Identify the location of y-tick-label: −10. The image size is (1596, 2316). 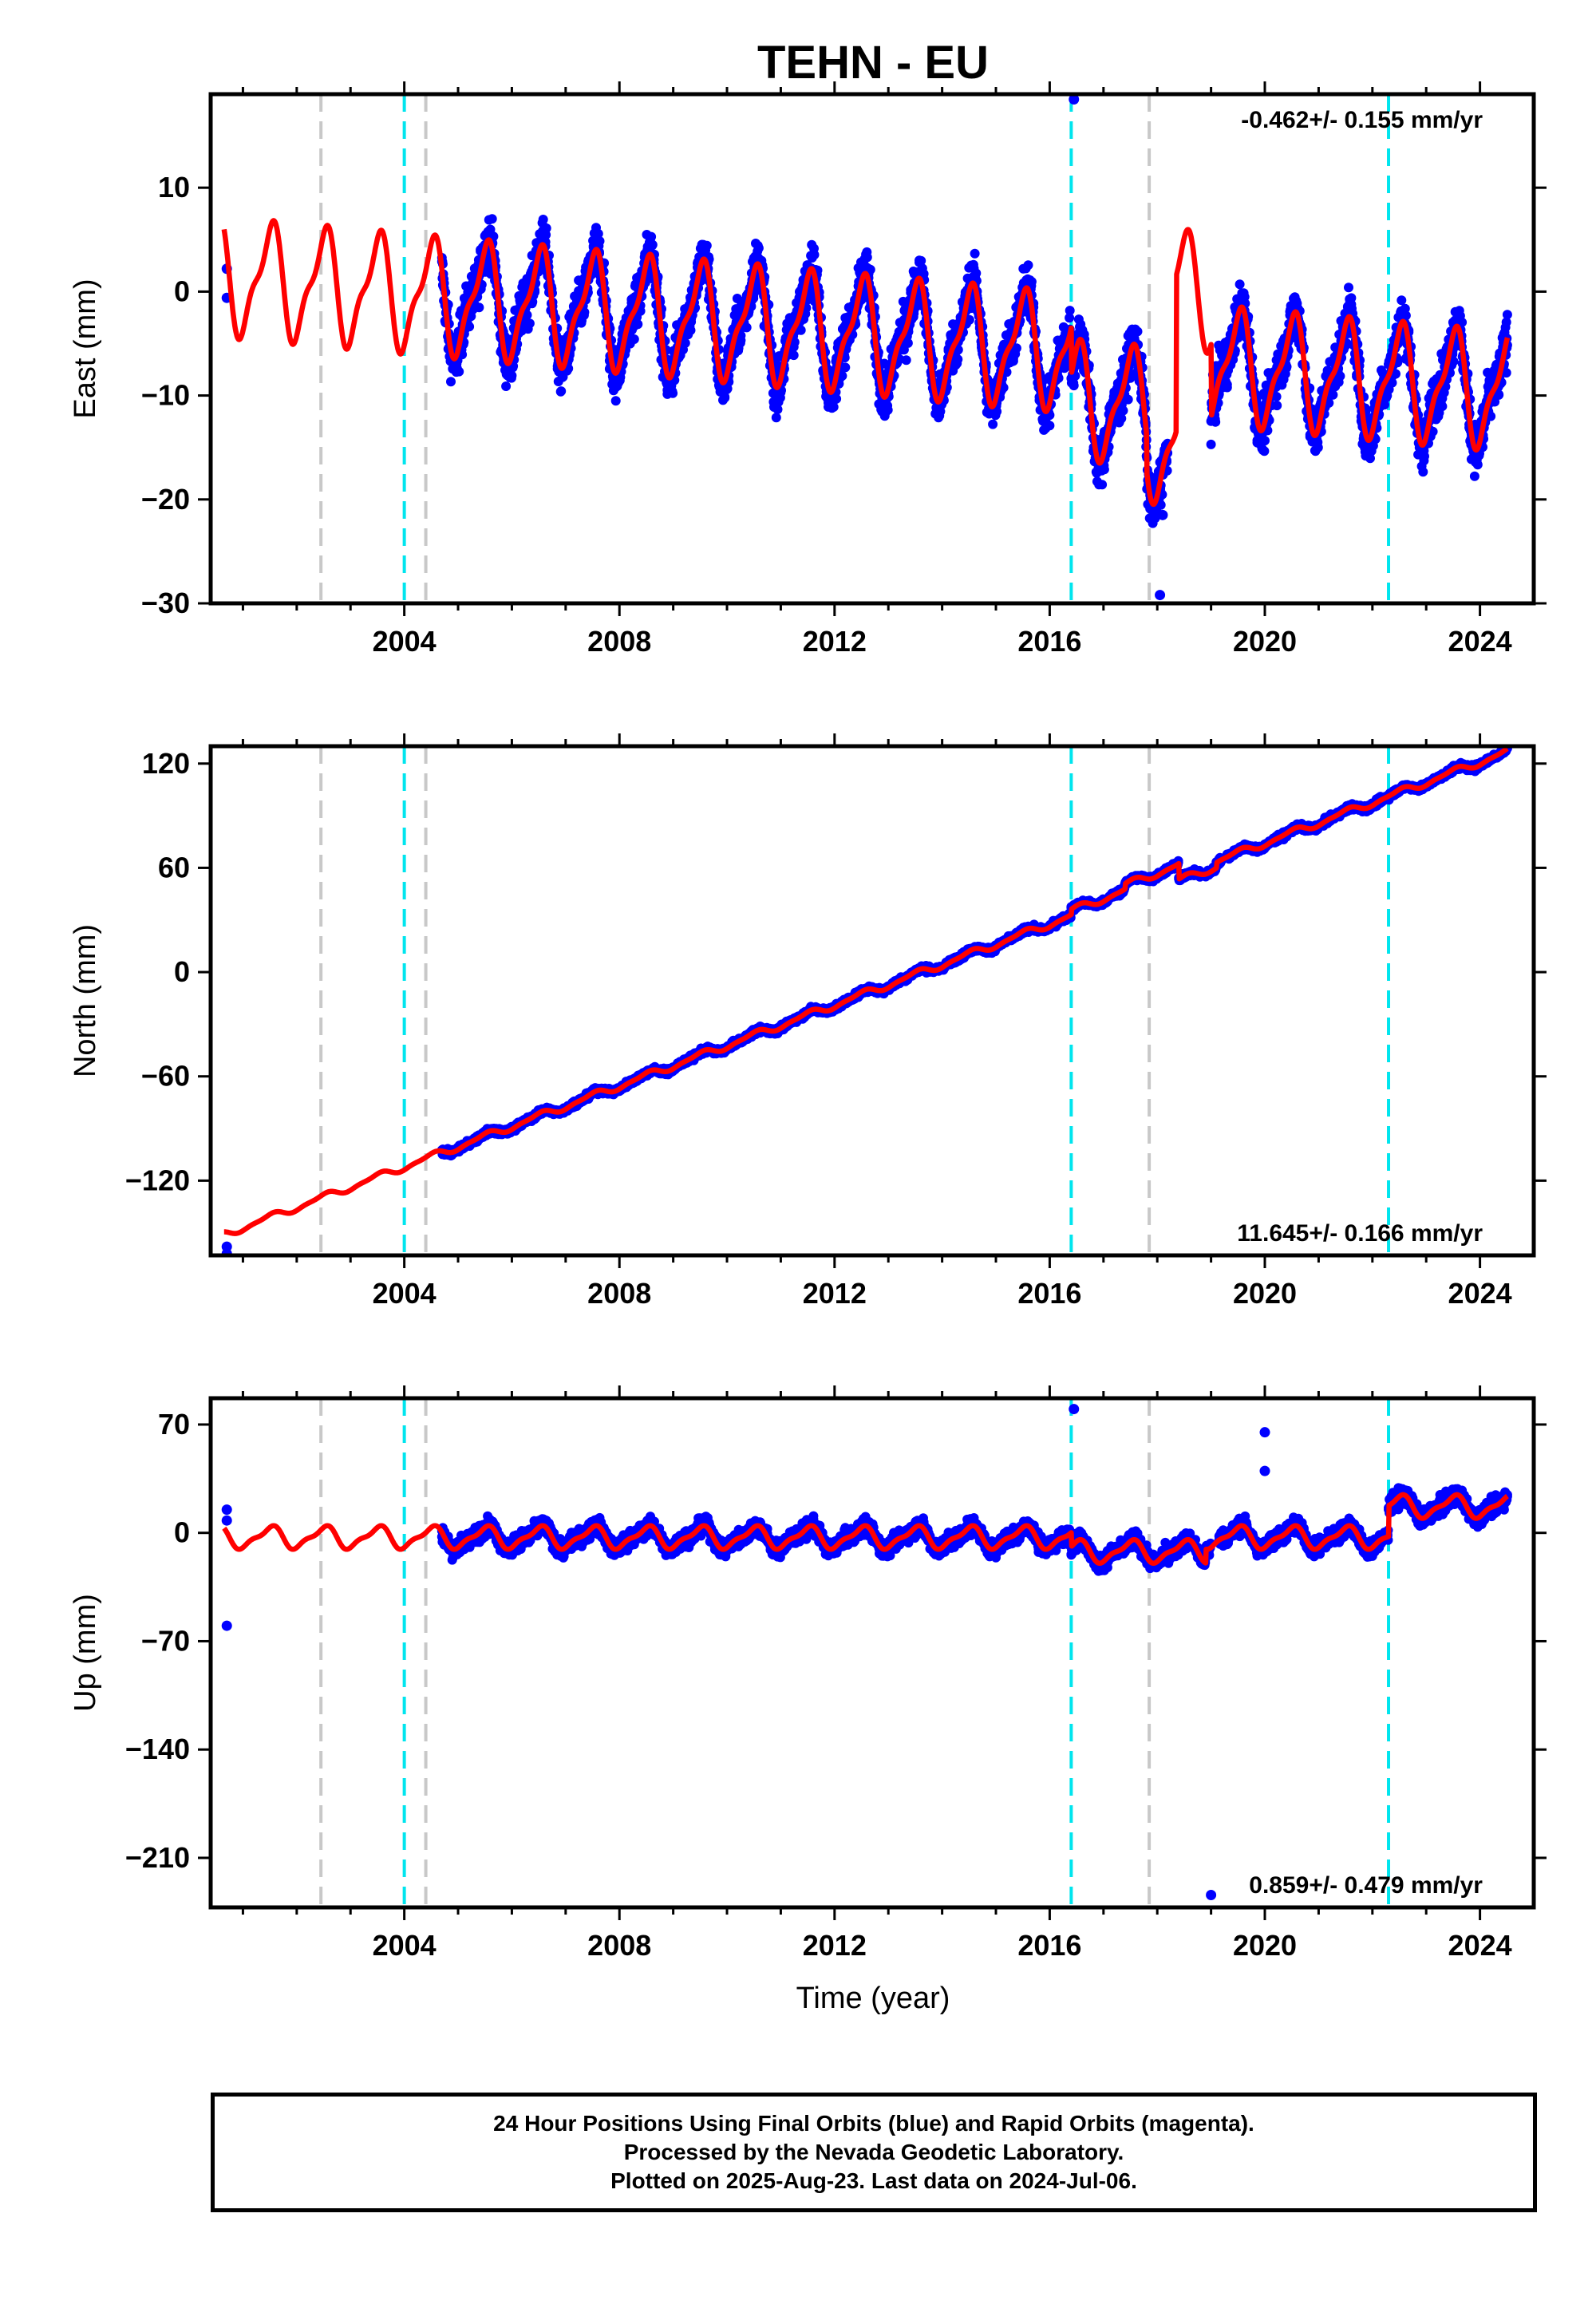
(165, 395).